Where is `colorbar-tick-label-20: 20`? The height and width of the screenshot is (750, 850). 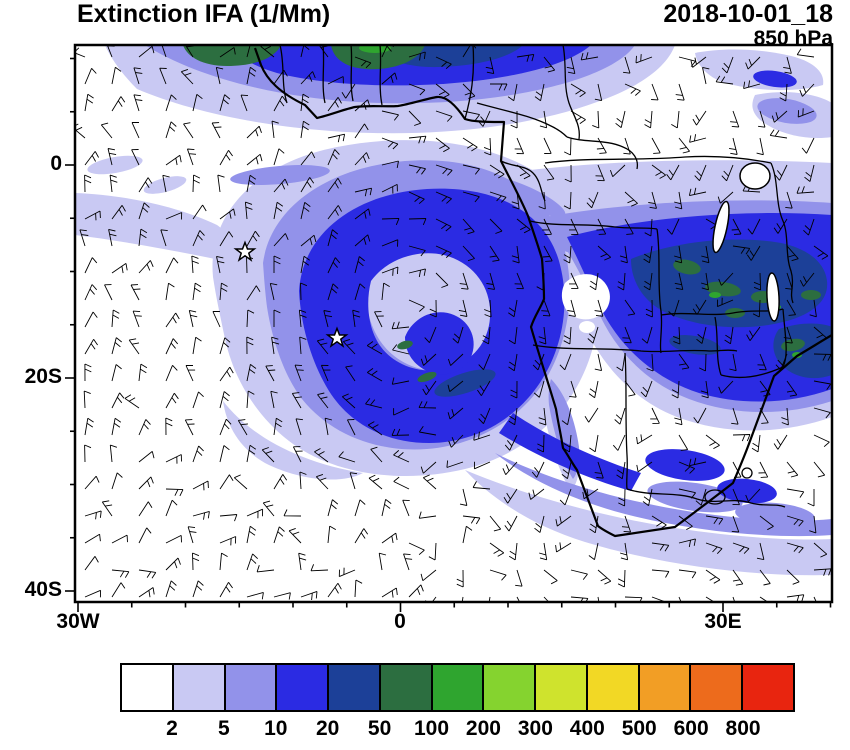 colorbar-tick-label-20: 20 is located at coordinates (328, 728).